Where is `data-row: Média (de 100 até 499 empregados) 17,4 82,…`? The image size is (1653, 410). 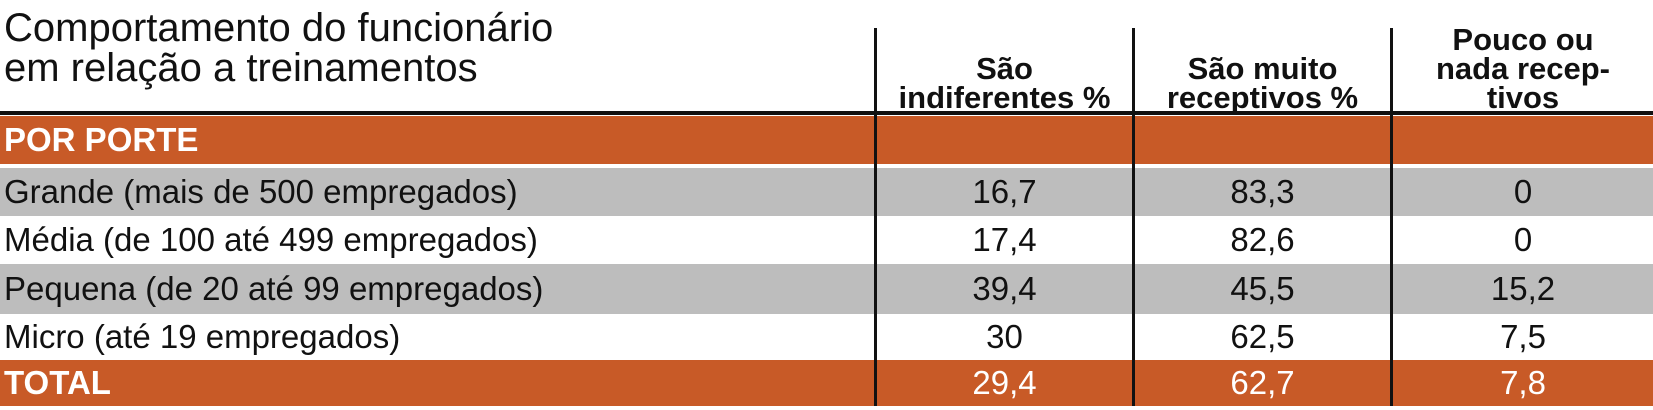
data-row: Média (de 100 até 499 empregados) 17,4 82,… is located at coordinates (826, 240).